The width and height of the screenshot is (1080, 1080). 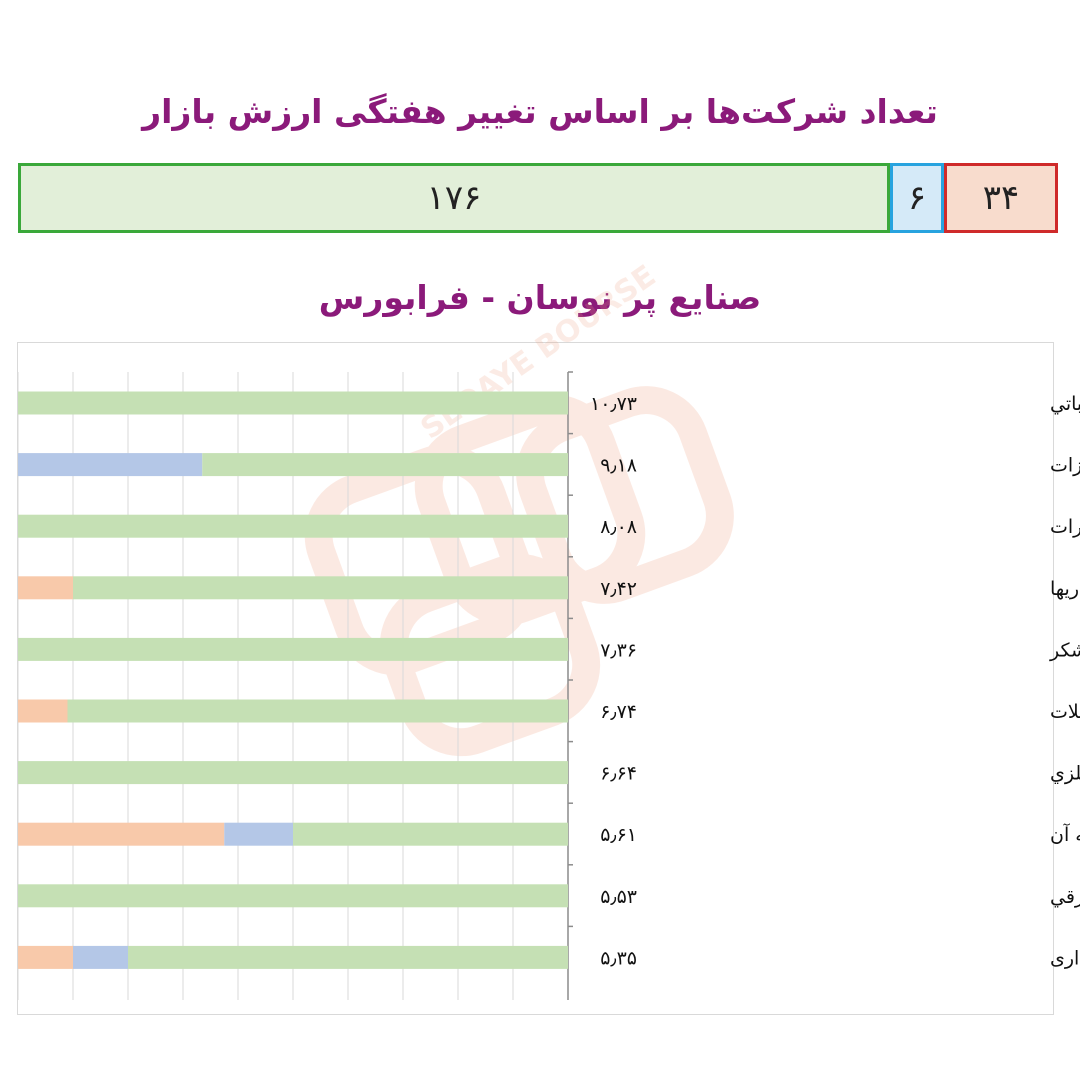 What do you see at coordinates (1001, 198) in the screenshot?
I see `count-segment-negative: ۳۴` at bounding box center [1001, 198].